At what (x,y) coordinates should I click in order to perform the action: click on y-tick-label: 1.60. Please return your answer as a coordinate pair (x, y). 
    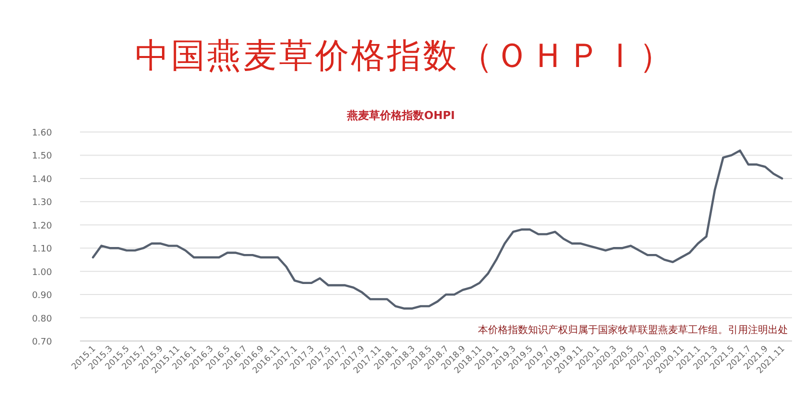
    Looking at the image, I should click on (42, 133).